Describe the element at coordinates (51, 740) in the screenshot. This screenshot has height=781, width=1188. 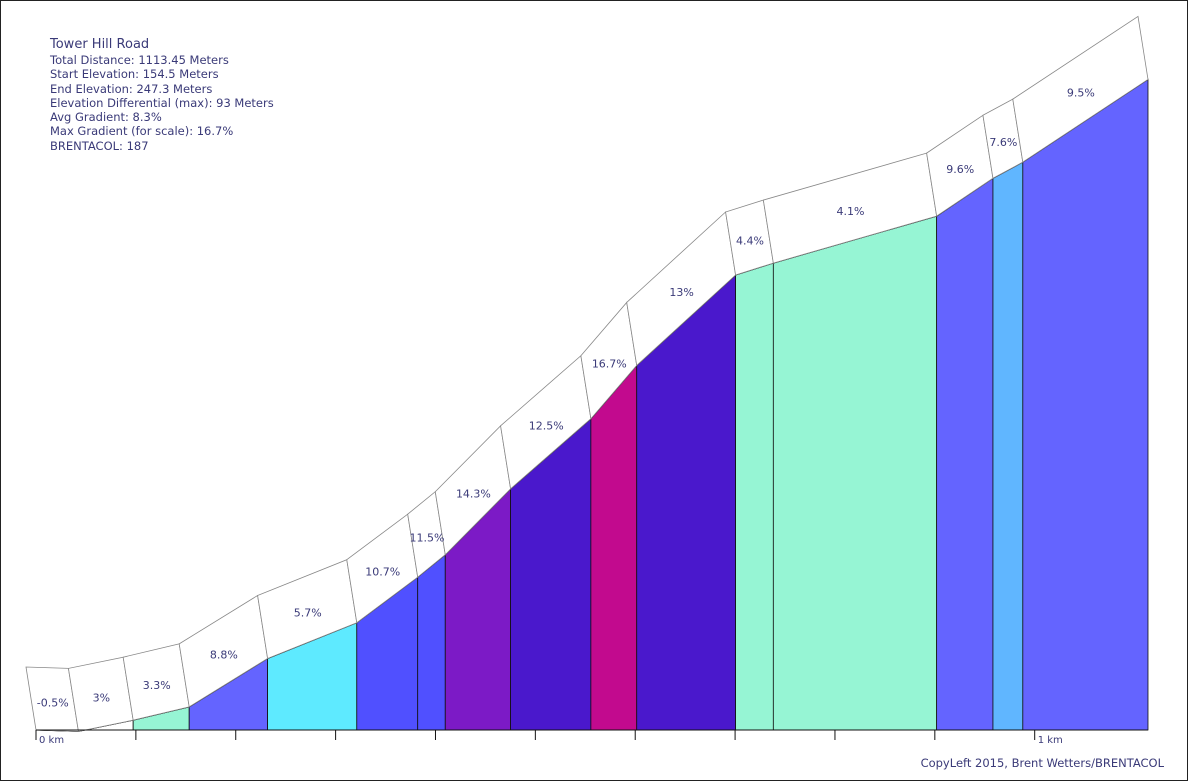
I see `x-tick-label-0: 0 km` at that location.